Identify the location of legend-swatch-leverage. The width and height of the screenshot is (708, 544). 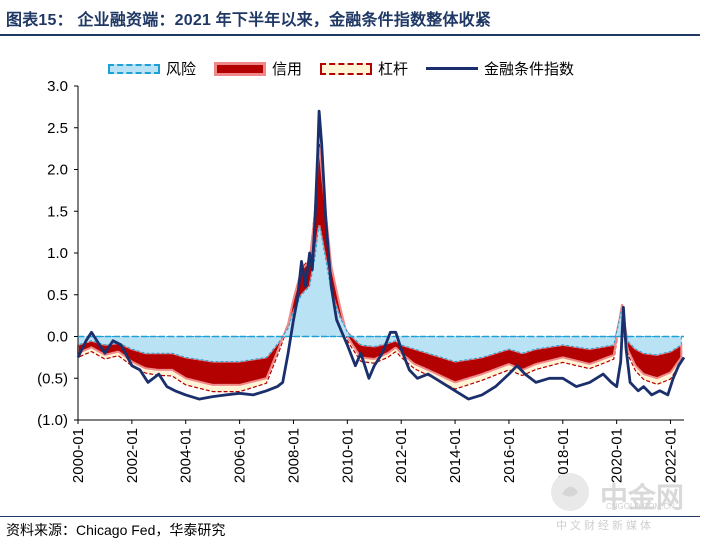
(346, 68).